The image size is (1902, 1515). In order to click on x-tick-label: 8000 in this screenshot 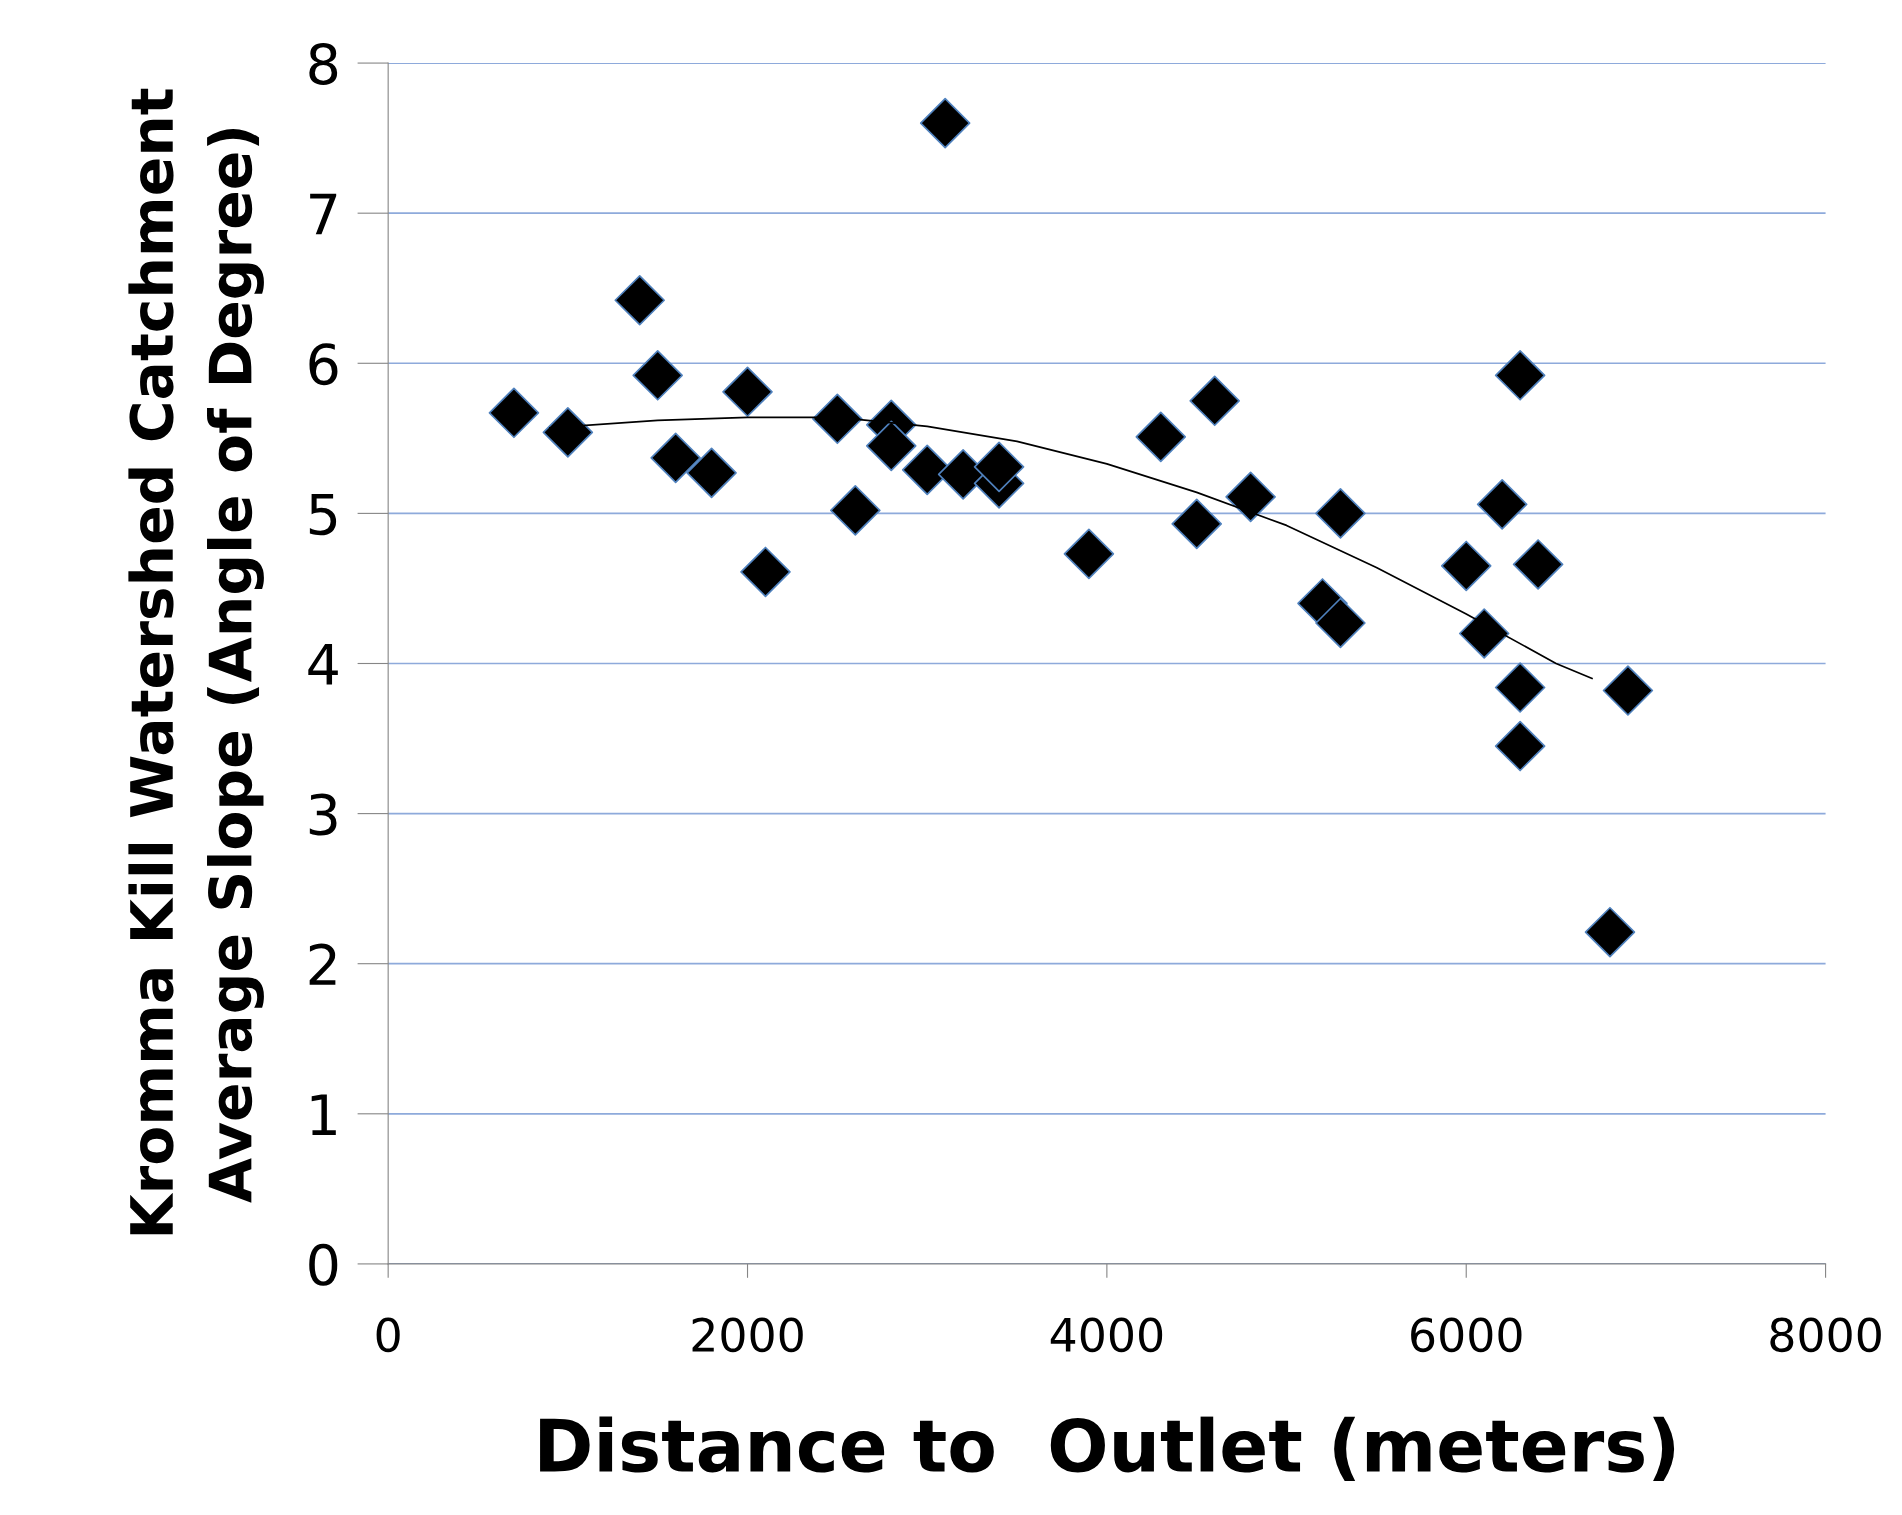, I will do `click(1825, 1335)`.